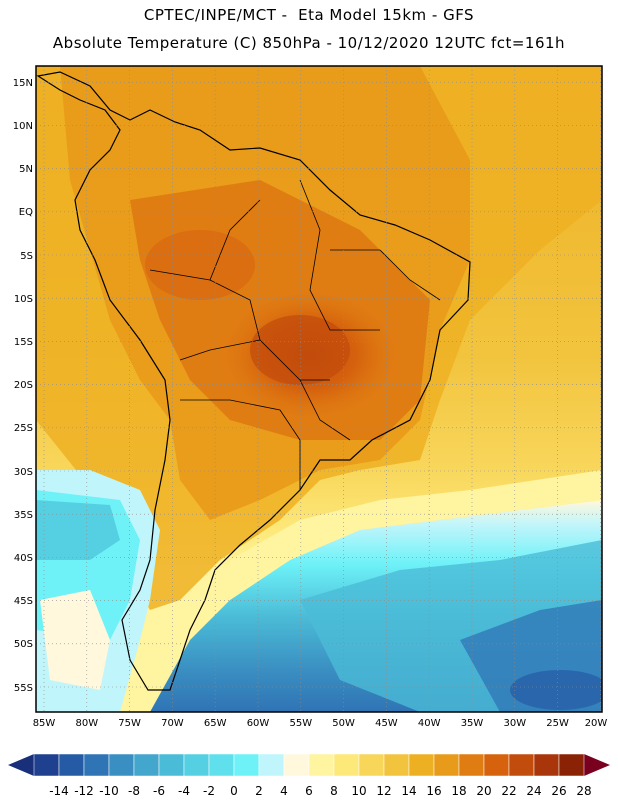 Image resolution: width=618 pixels, height=800 pixels. Describe the element at coordinates (23, 515) in the screenshot. I see `lat-label: 35S` at that location.